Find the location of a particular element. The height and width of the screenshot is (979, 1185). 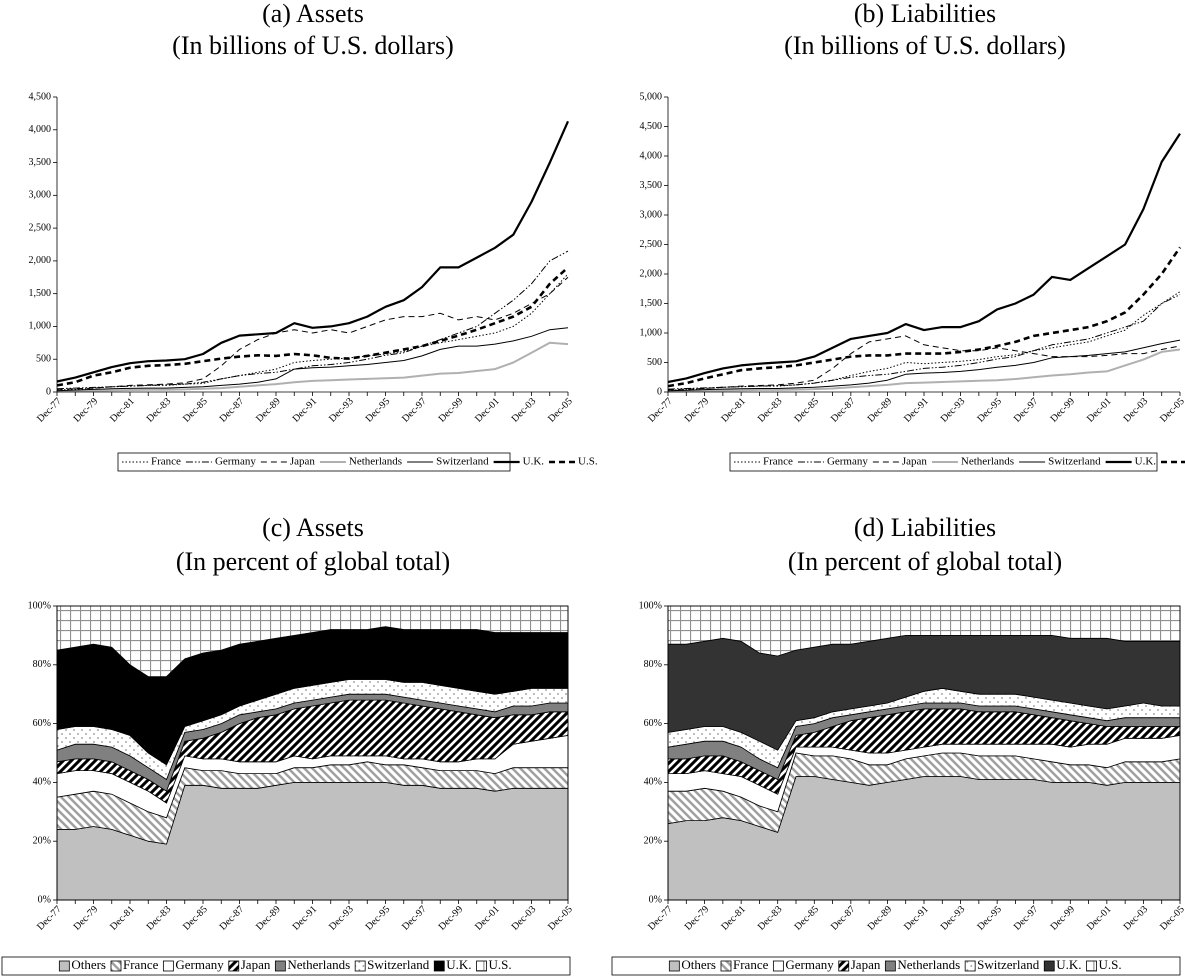

legend-label: Others is located at coordinates (698, 964).